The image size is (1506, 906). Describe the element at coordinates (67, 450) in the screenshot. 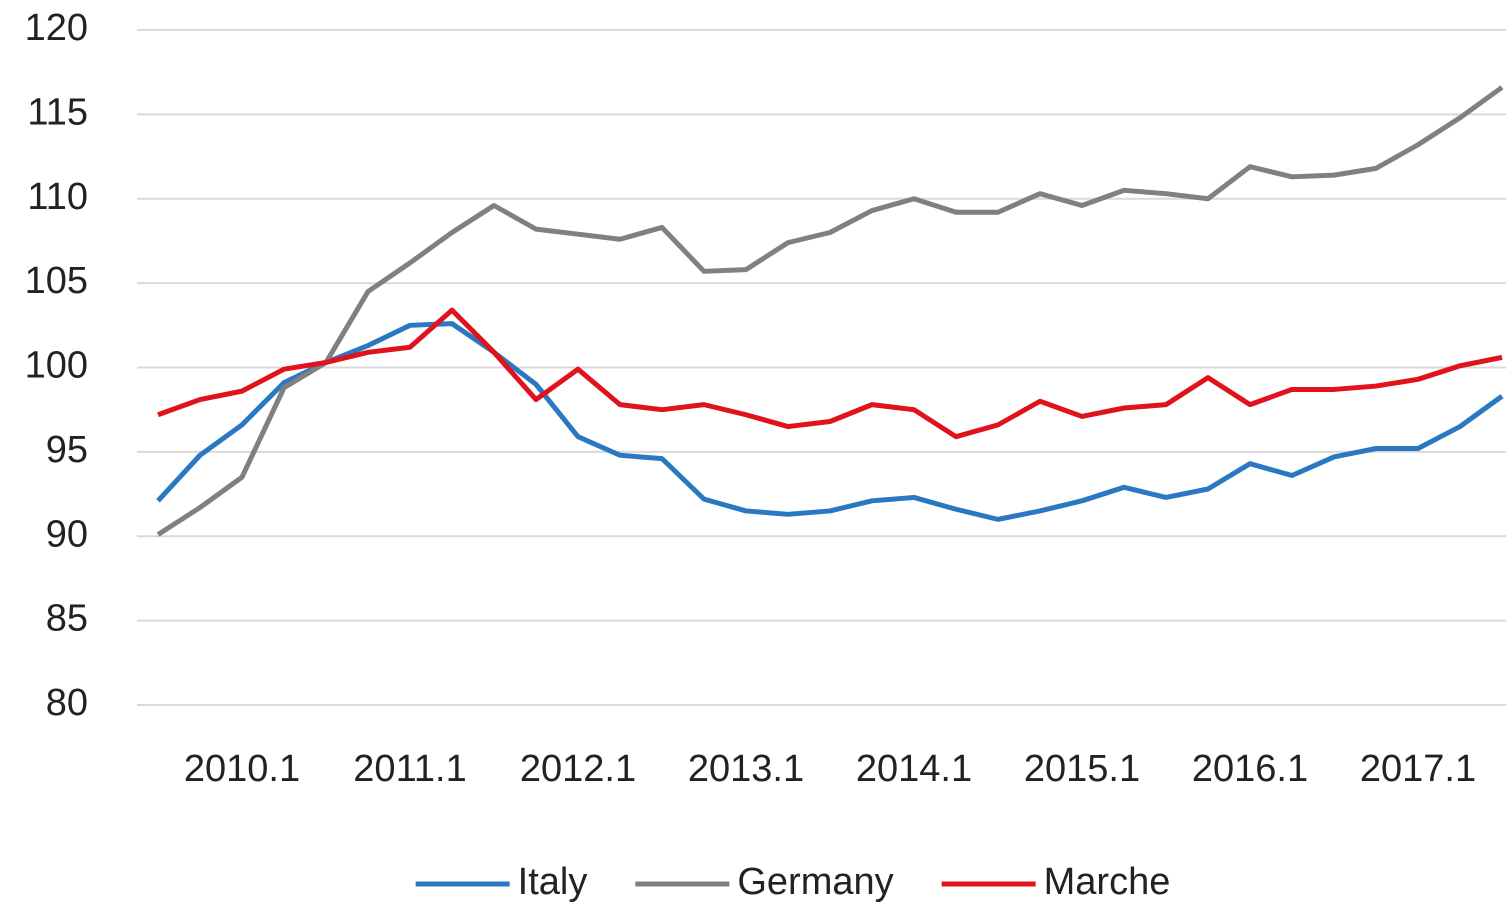

I see `y-tick-label: 95` at that location.